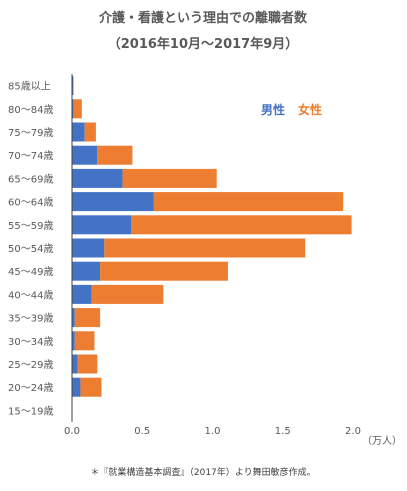 The image size is (407, 491). What do you see at coordinates (29, 87) in the screenshot?
I see `category-label: 85歳以上` at bounding box center [29, 87].